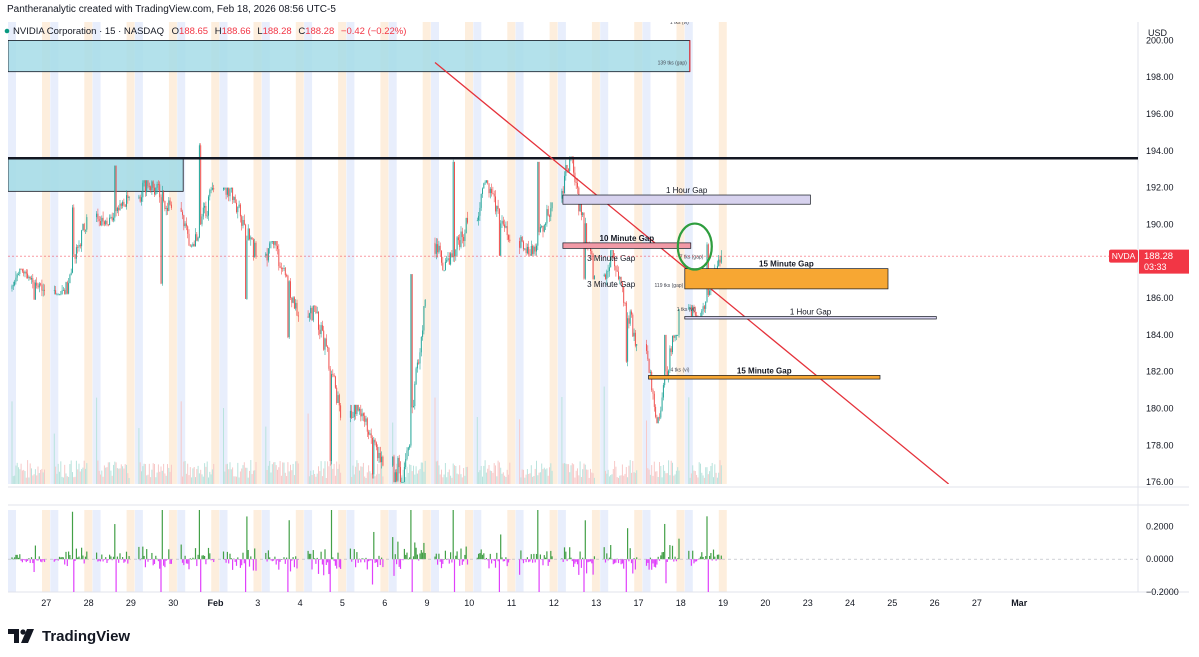 Image resolution: width=1199 pixels, height=657 pixels. What do you see at coordinates (384, 603) in the screenshot?
I see `time-tick-label: 6` at bounding box center [384, 603].